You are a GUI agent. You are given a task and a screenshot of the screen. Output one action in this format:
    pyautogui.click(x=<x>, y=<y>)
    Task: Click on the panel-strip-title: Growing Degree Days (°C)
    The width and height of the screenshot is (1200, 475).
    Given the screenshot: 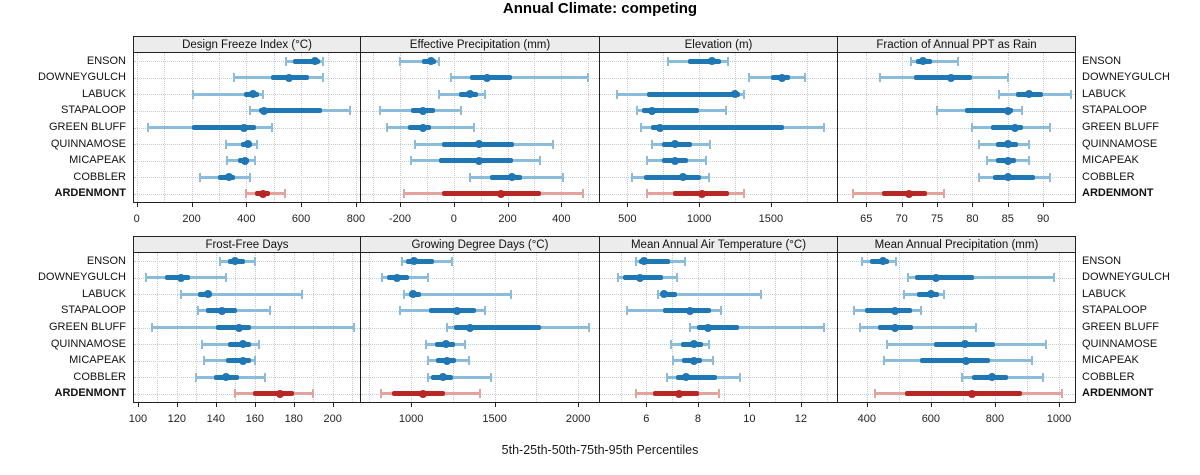 What is the action you would take?
    pyautogui.click(x=480, y=244)
    